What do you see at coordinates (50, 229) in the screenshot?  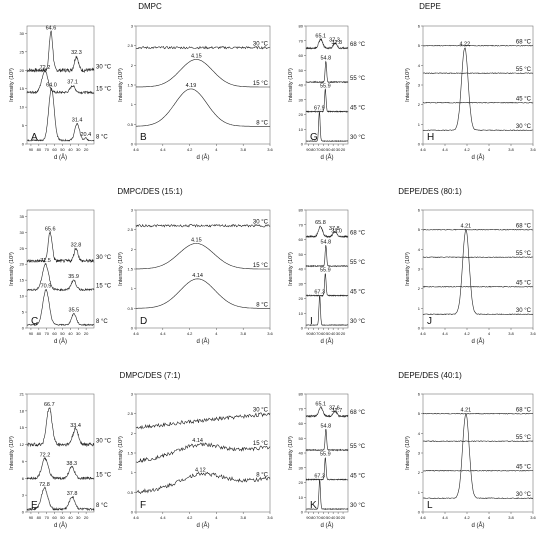 I see `peak-label: 65.6` at bounding box center [50, 229].